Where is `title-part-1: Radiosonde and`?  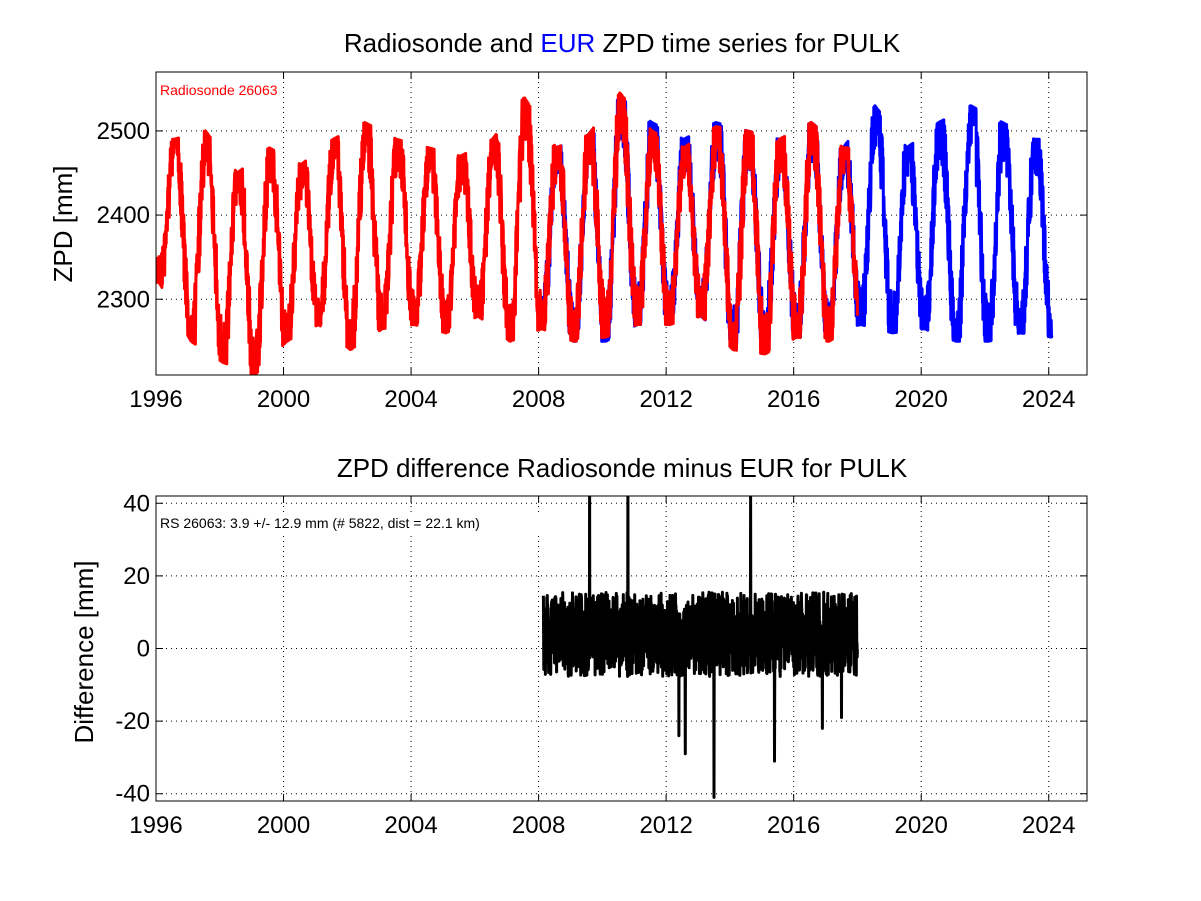
title-part-1: Radiosonde and is located at coordinates (442, 43).